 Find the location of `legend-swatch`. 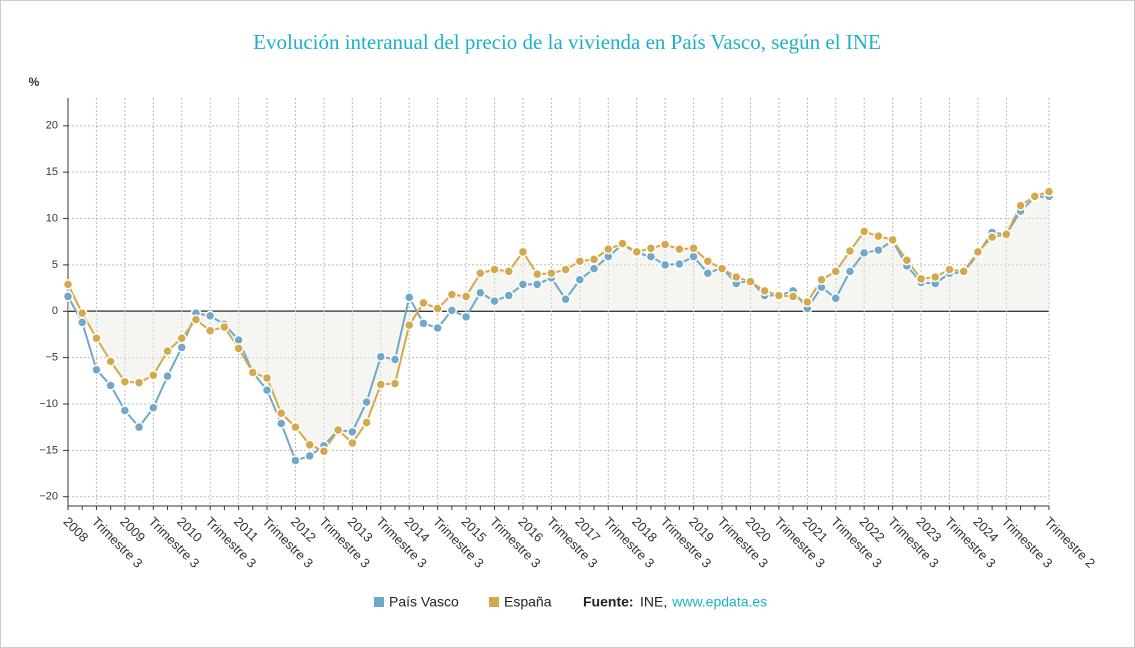

legend-swatch is located at coordinates (494, 602).